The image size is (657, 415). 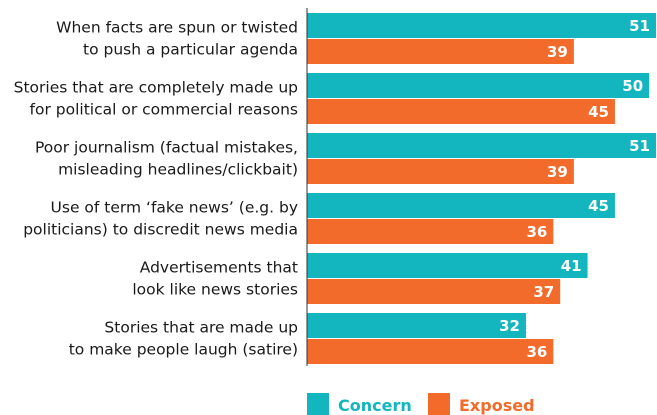 I want to click on value-label-concern-0: 51, so click(x=639, y=26).